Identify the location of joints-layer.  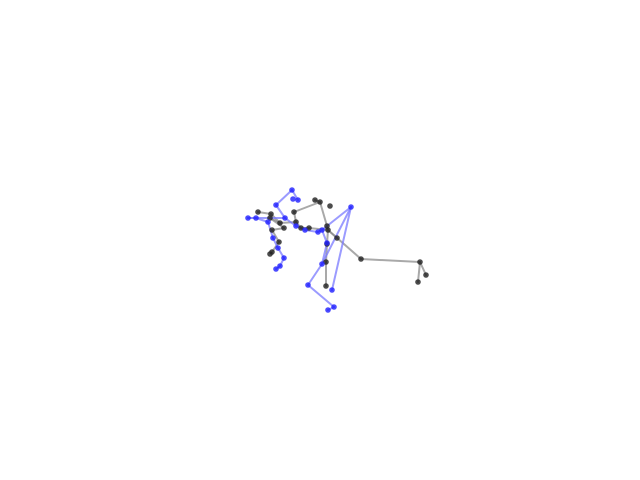
(337, 250).